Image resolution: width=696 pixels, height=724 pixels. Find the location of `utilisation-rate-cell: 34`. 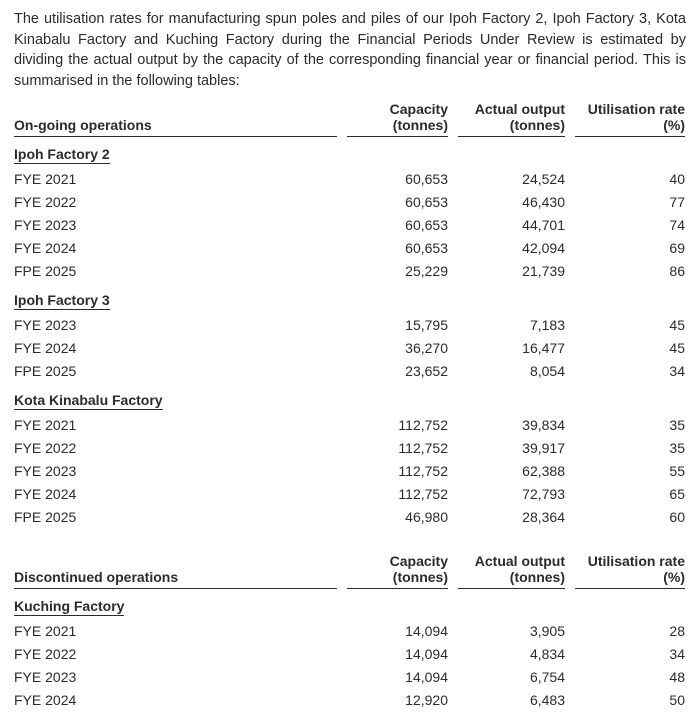

utilisation-rate-cell: 34 is located at coordinates (677, 371).